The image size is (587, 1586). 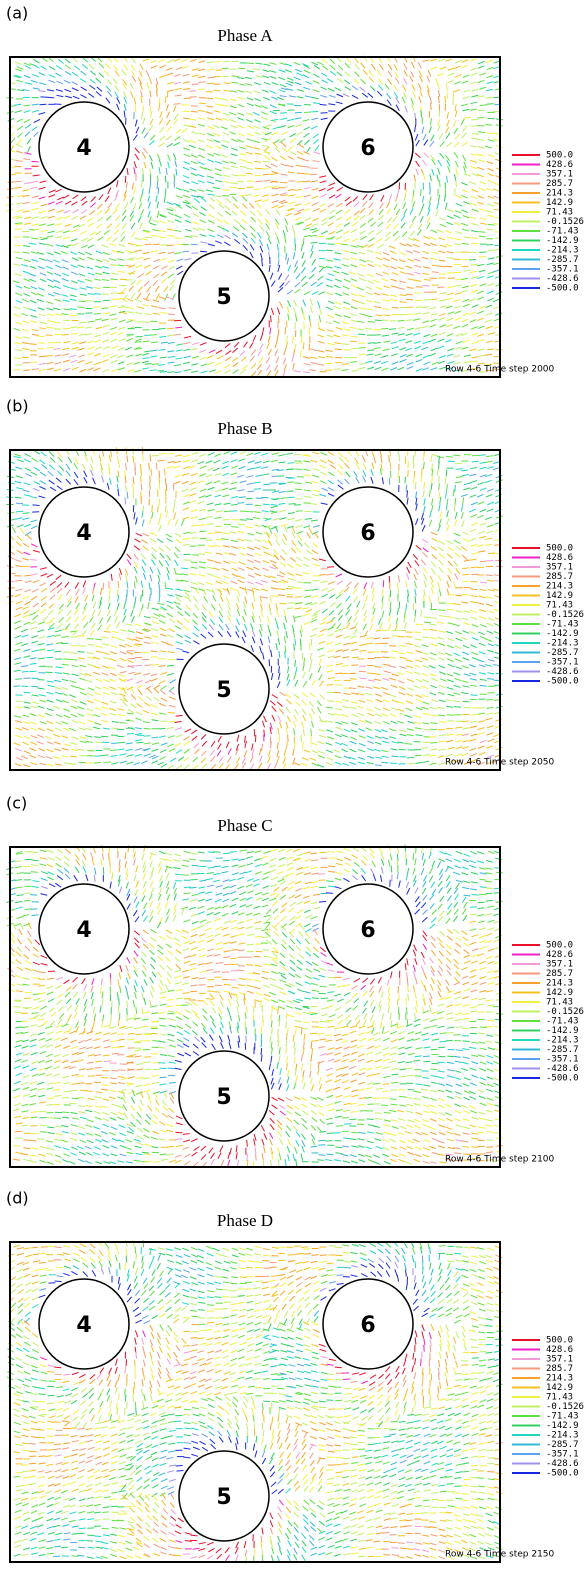 What do you see at coordinates (245, 35) in the screenshot?
I see `panel-title: Phase A` at bounding box center [245, 35].